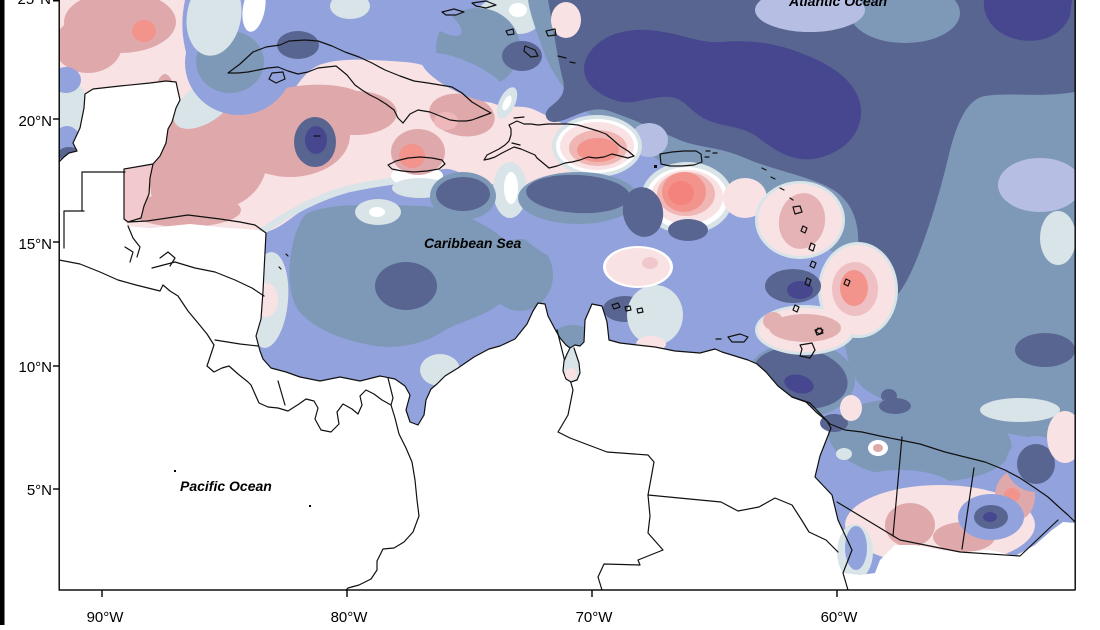 This screenshot has height=630, width=1100. What do you see at coordinates (840, 617) in the screenshot?
I see `svg-text: 60°W` at bounding box center [840, 617].